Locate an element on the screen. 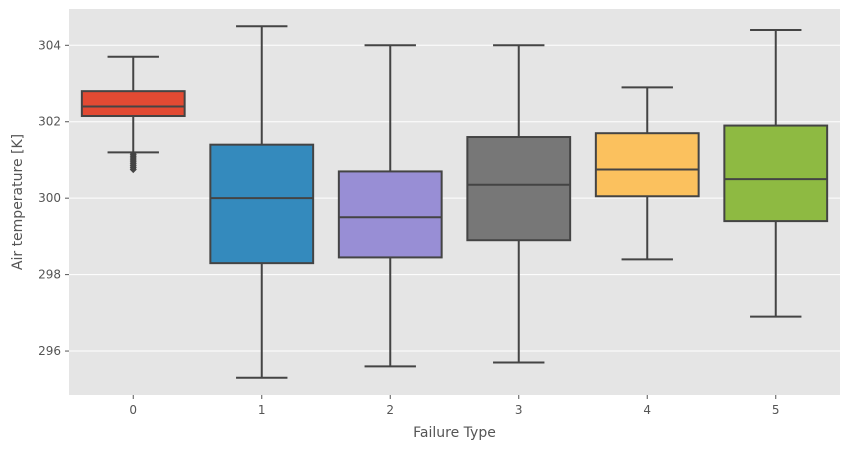  y-tick-label: 300 is located at coordinates (49, 198).